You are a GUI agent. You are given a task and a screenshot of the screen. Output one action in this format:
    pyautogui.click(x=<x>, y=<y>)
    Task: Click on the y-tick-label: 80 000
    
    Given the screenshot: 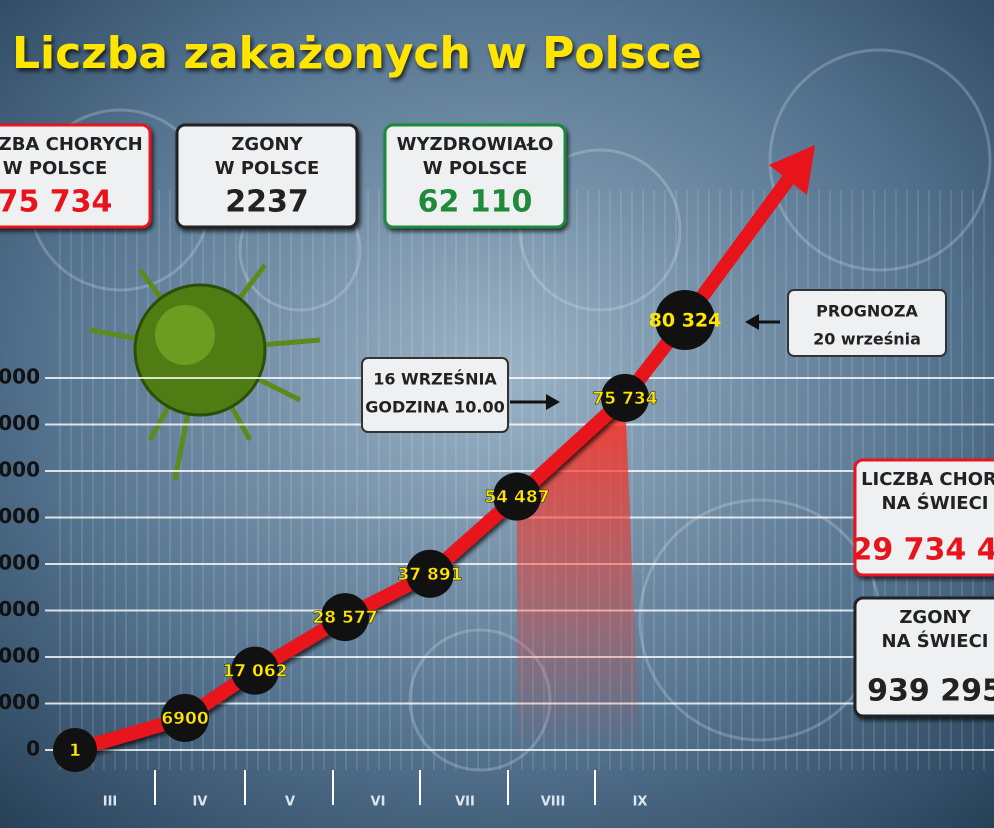 What is the action you would take?
    pyautogui.click(x=20, y=377)
    